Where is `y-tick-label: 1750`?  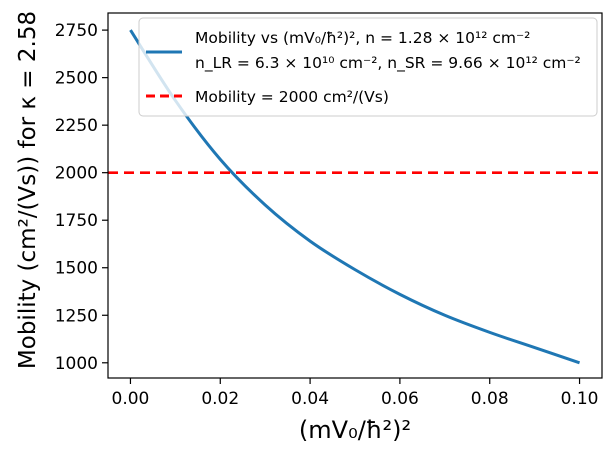 y-tick-label: 1750 is located at coordinates (76, 221).